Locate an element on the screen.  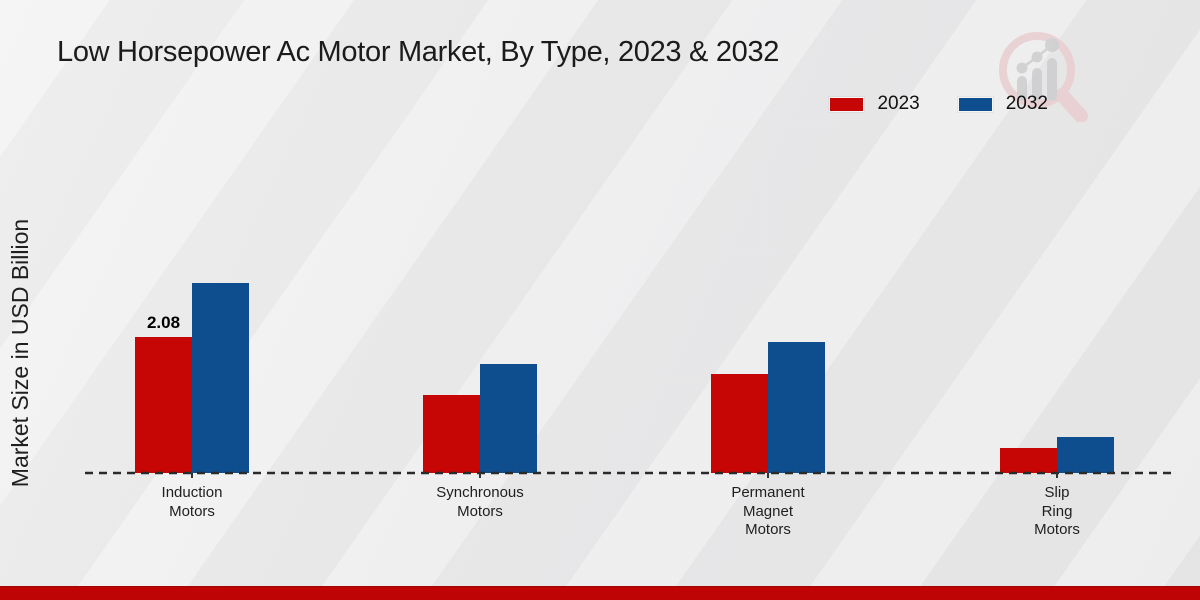
x-axis-baseline is located at coordinates (630, 473).